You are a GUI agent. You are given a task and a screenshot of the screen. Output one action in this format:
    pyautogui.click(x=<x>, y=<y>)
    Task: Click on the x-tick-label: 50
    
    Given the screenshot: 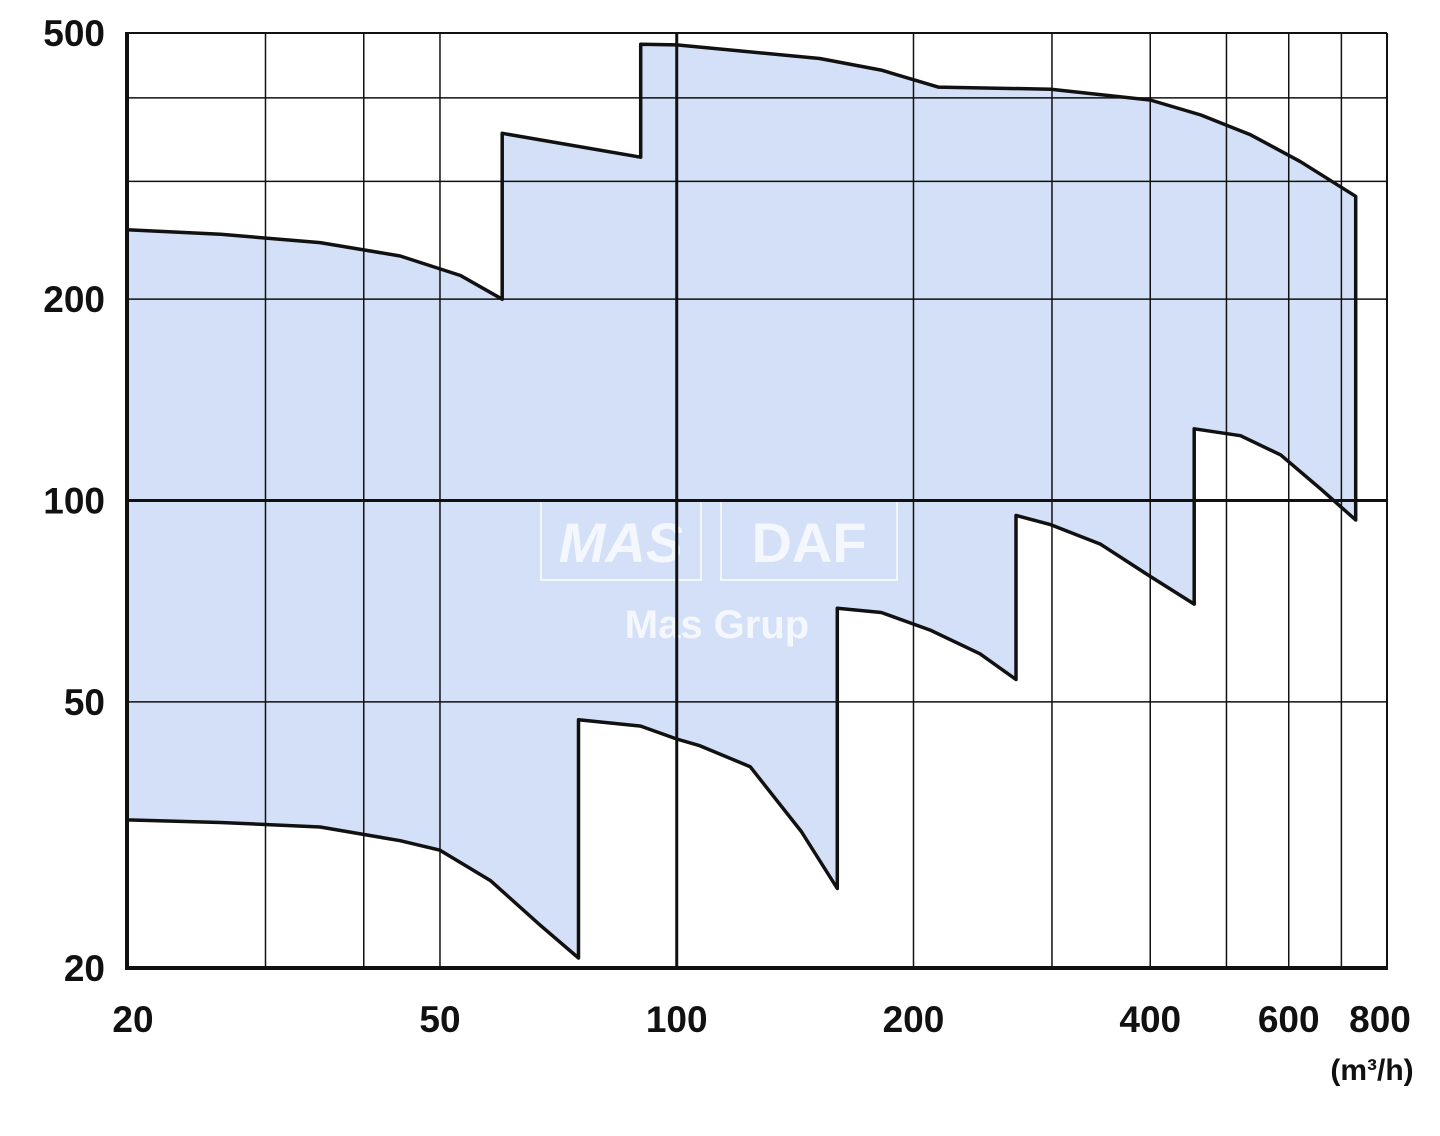 What is the action you would take?
    pyautogui.click(x=439, y=1019)
    